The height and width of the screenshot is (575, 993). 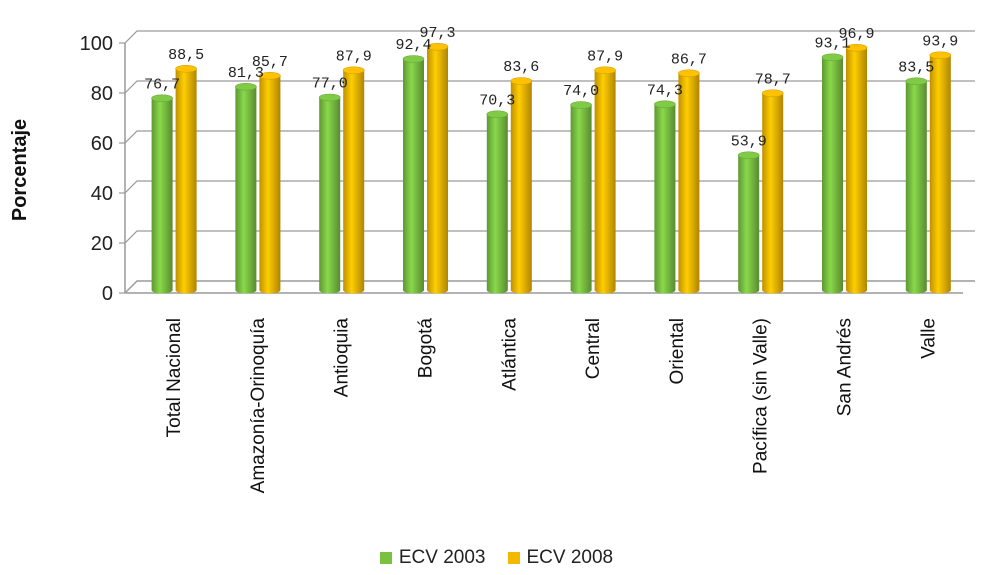 What do you see at coordinates (102, 244) in the screenshot?
I see `y-tick-label: 20` at bounding box center [102, 244].